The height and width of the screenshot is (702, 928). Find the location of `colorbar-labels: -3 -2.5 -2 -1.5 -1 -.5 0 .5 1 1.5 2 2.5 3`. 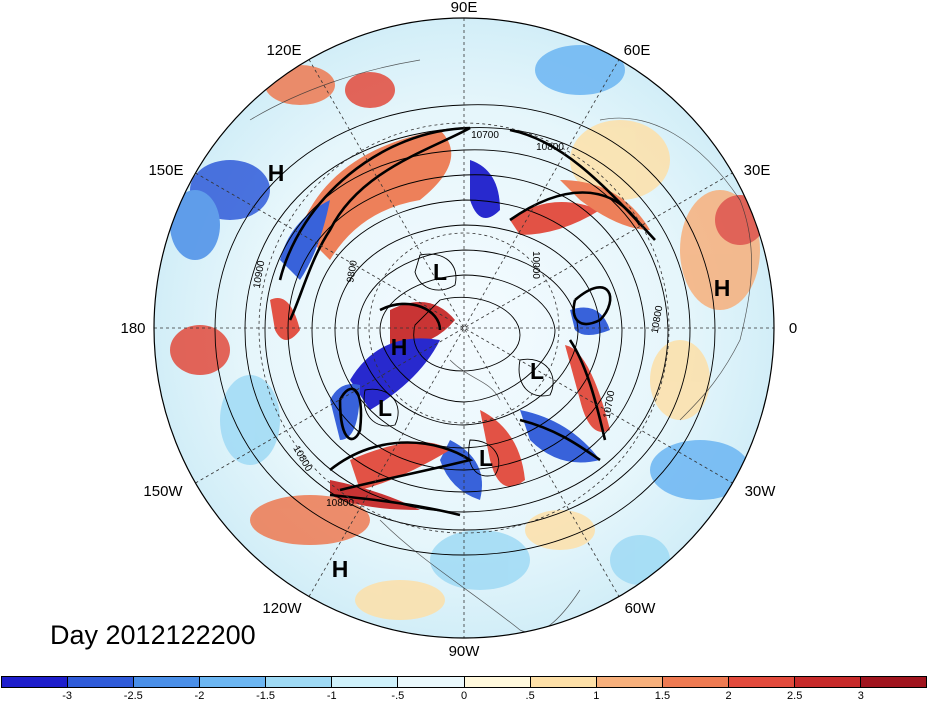

colorbar-labels: -3 -2.5 -2 -1.5 -1 -.5 0 .5 1 1.5 2 2.5 3 is located at coordinates (464, 696).